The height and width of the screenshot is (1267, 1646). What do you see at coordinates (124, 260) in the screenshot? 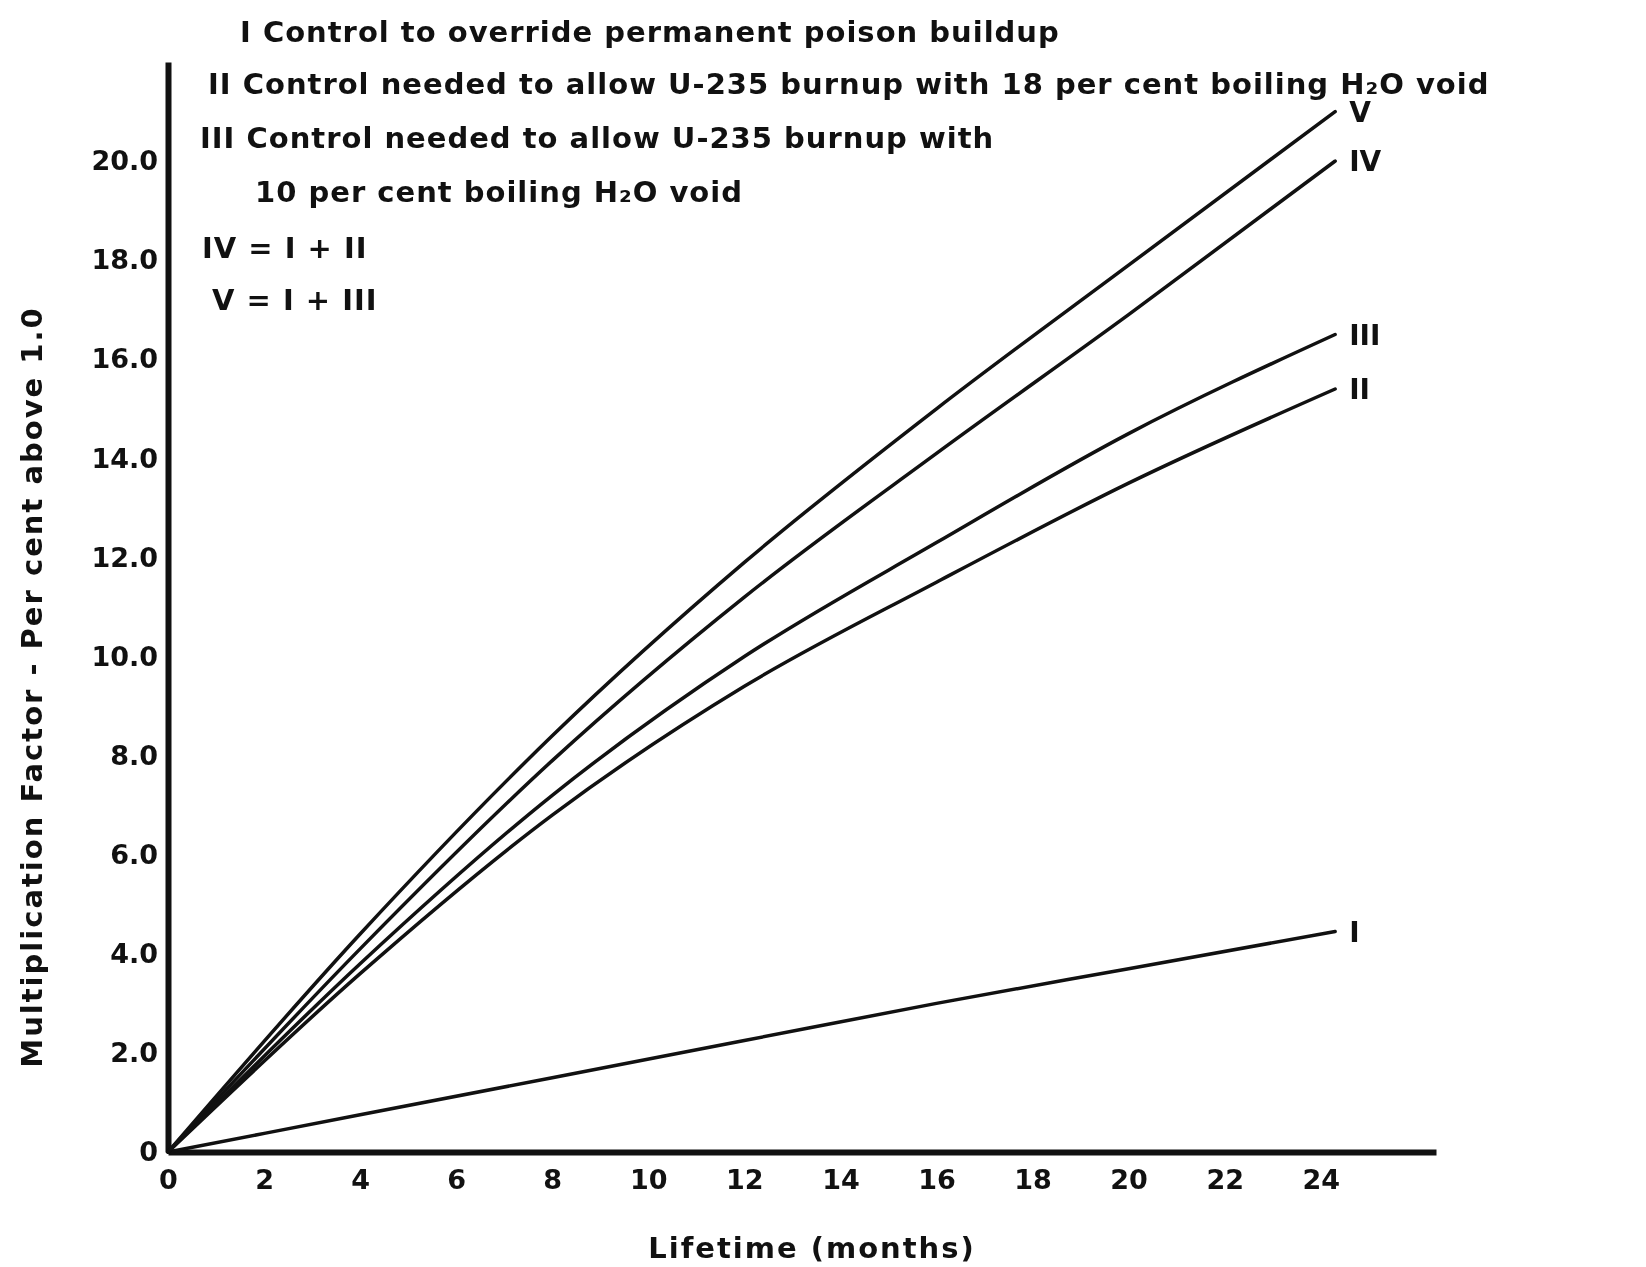
I see `y-tick-label: 18.0` at bounding box center [124, 260].